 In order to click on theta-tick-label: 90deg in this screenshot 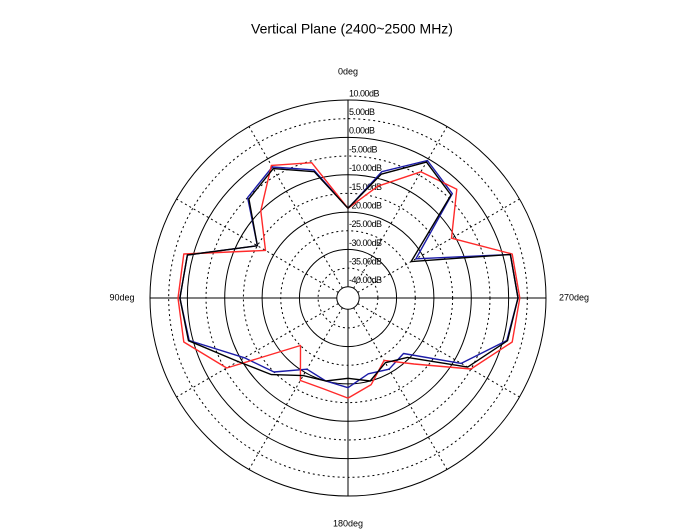, I will do `click(121, 297)`.